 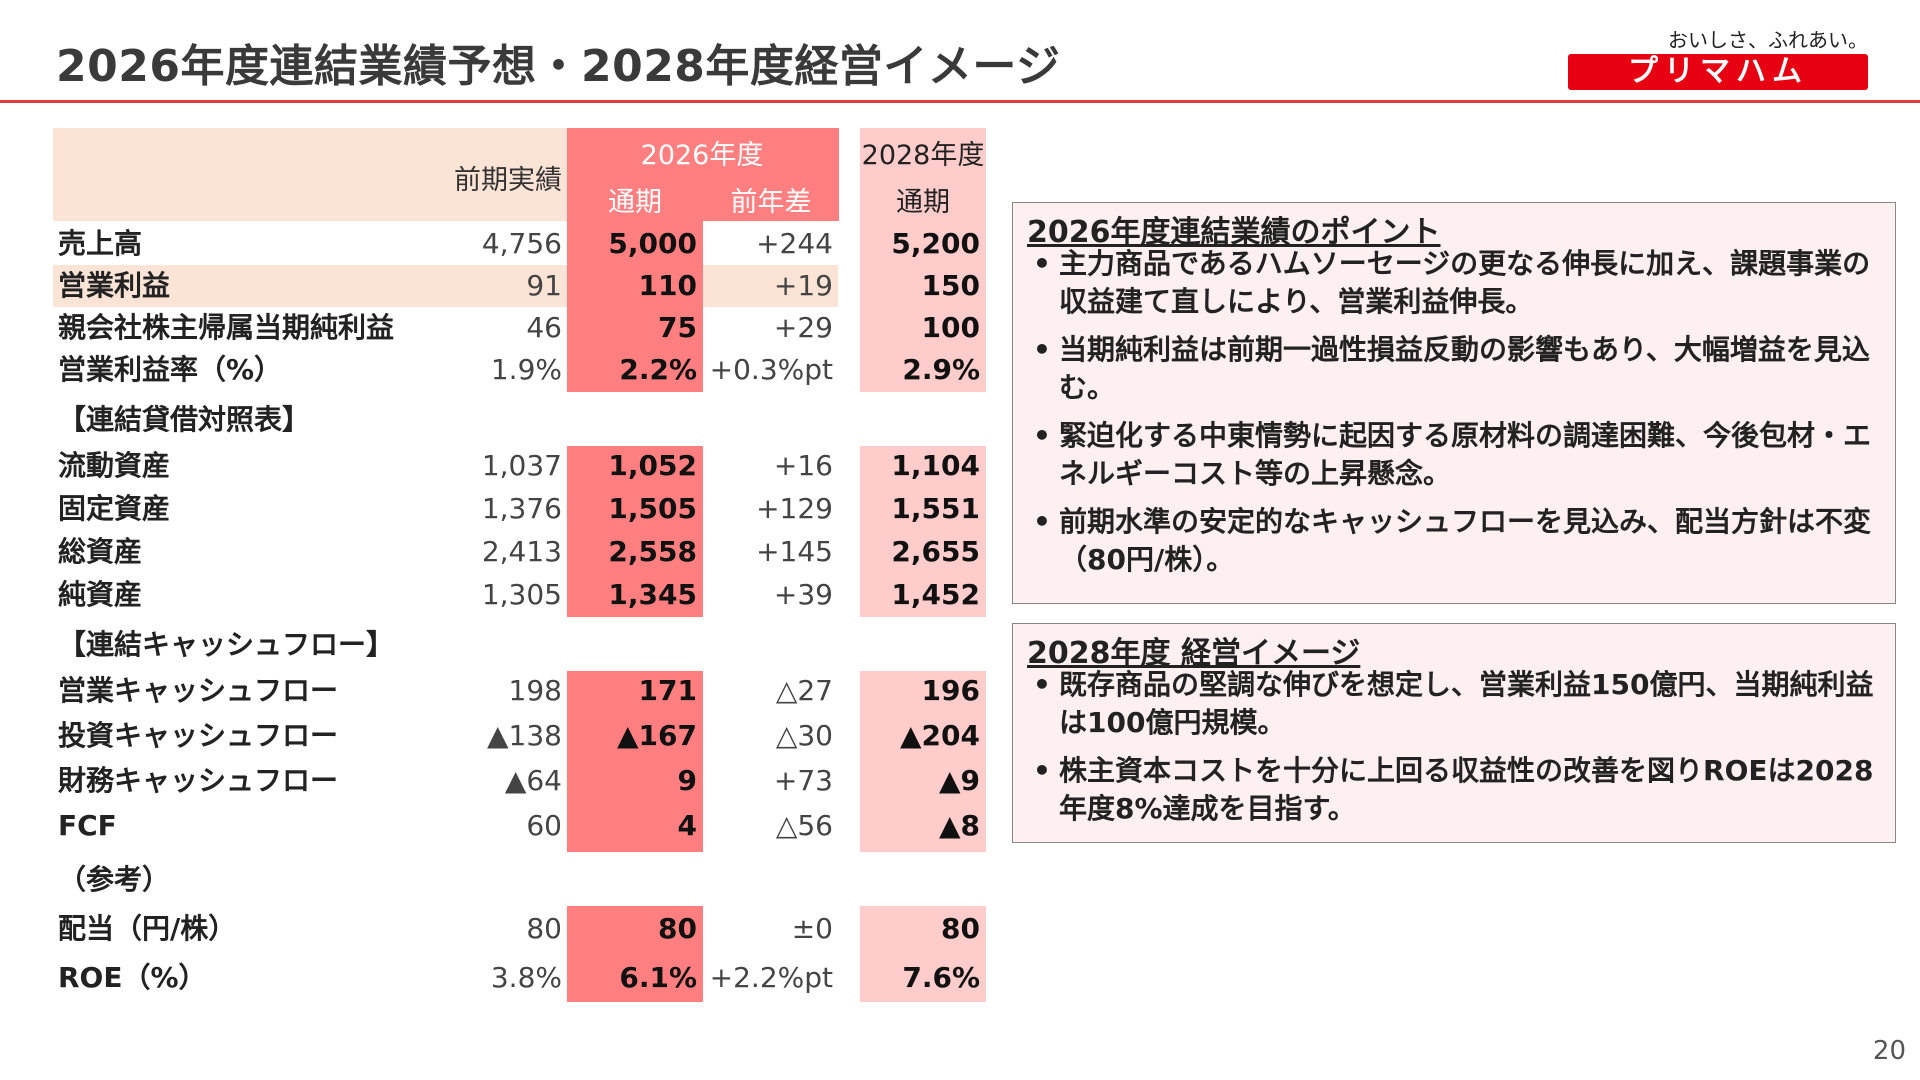 I want to click on company-logo: おいしさ、ふれあい。 プリマハム, so click(x=1718, y=58).